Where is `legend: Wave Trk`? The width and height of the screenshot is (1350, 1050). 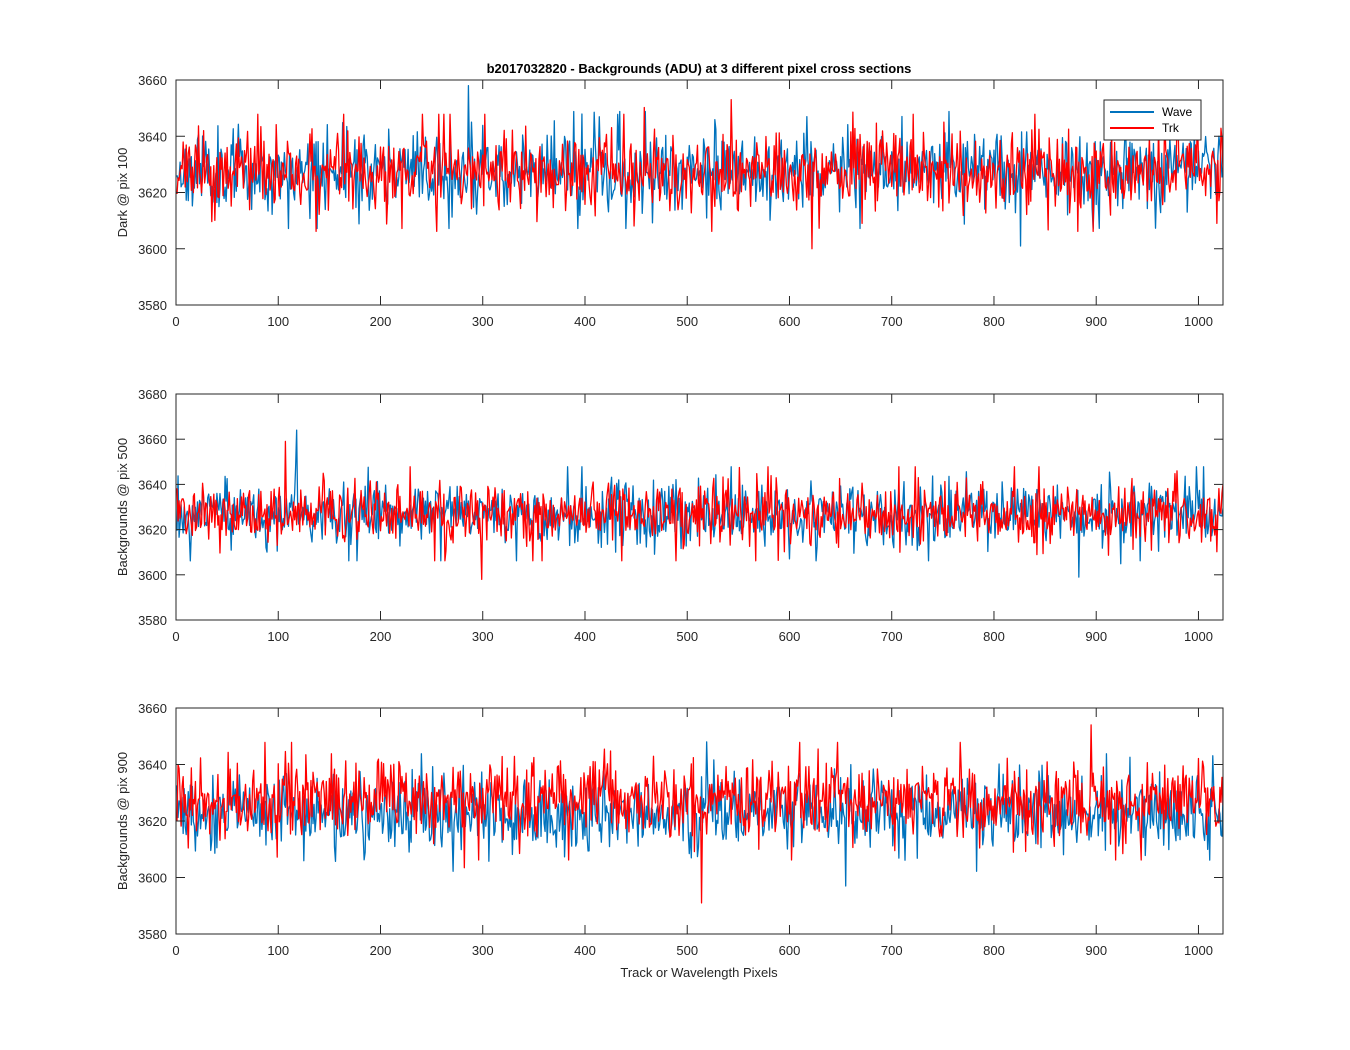
legend: Wave Trk is located at coordinates (1152, 120).